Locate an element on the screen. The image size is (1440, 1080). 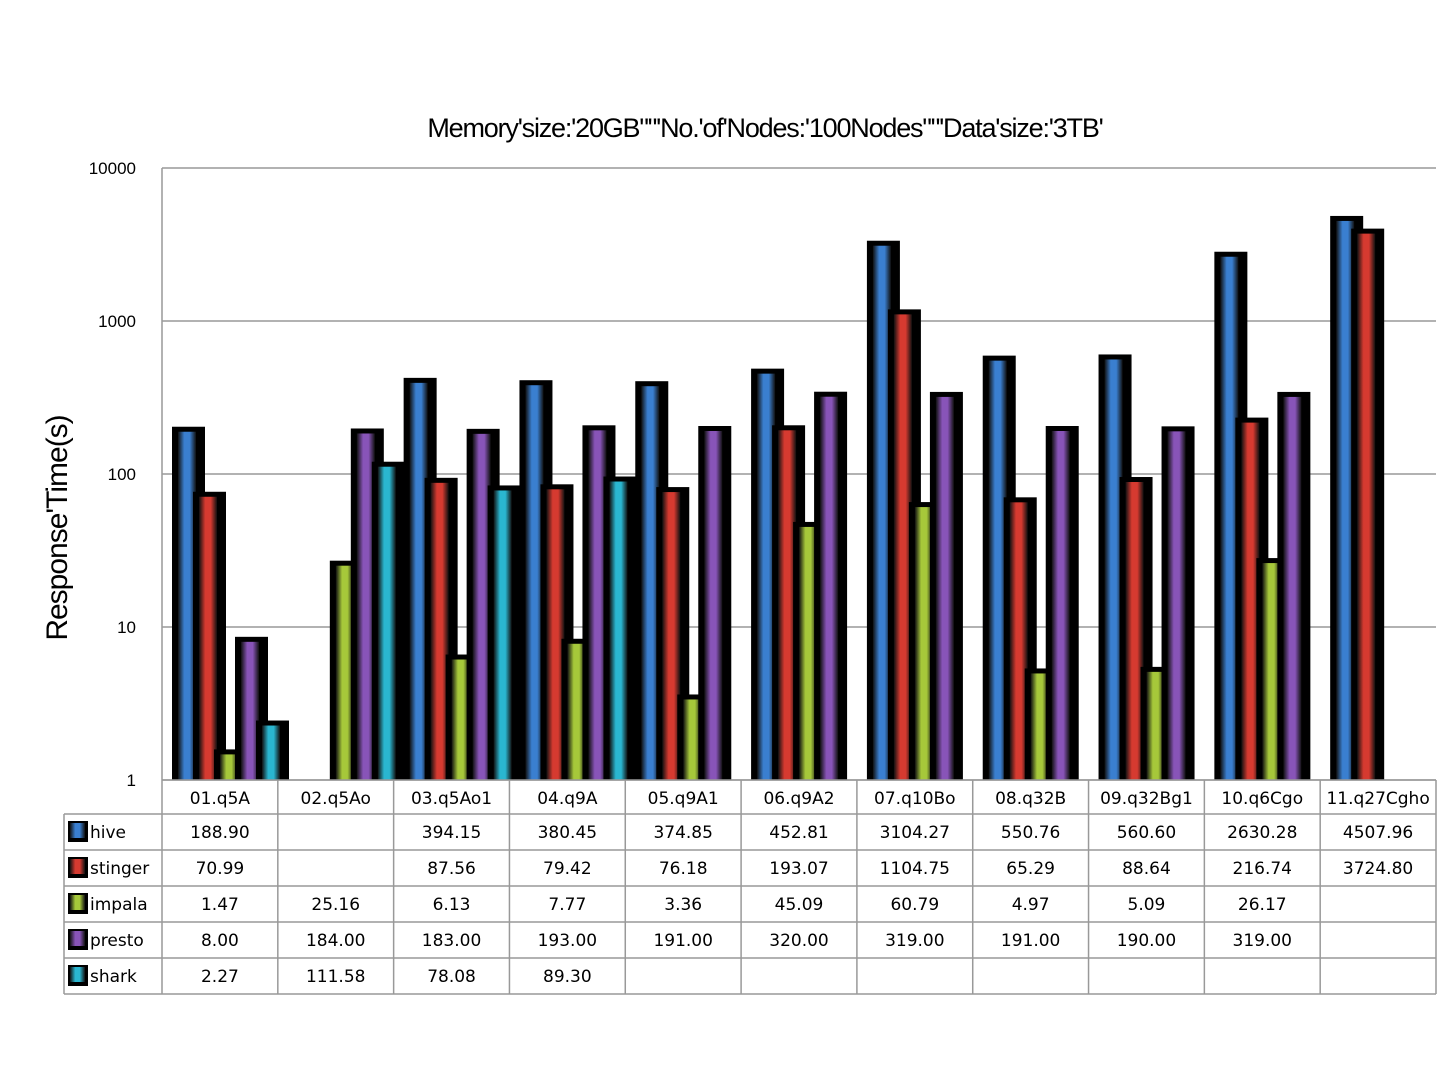
legend-label-stinger: stinger is located at coordinates (119, 869).